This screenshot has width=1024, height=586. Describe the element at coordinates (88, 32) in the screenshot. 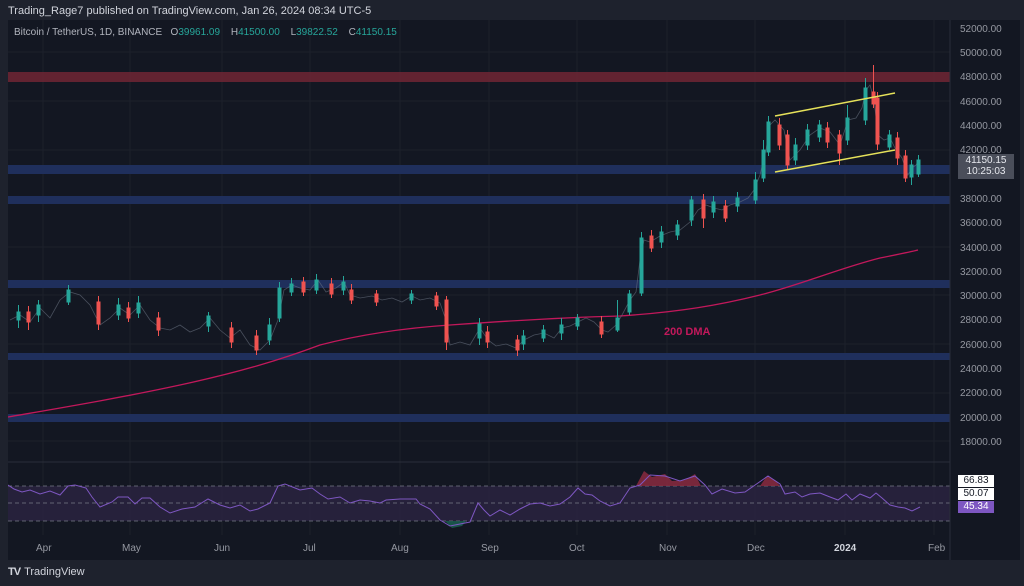

I see `symbol-label: Bitcoin / TetherUS, 1D, BINANCE` at that location.